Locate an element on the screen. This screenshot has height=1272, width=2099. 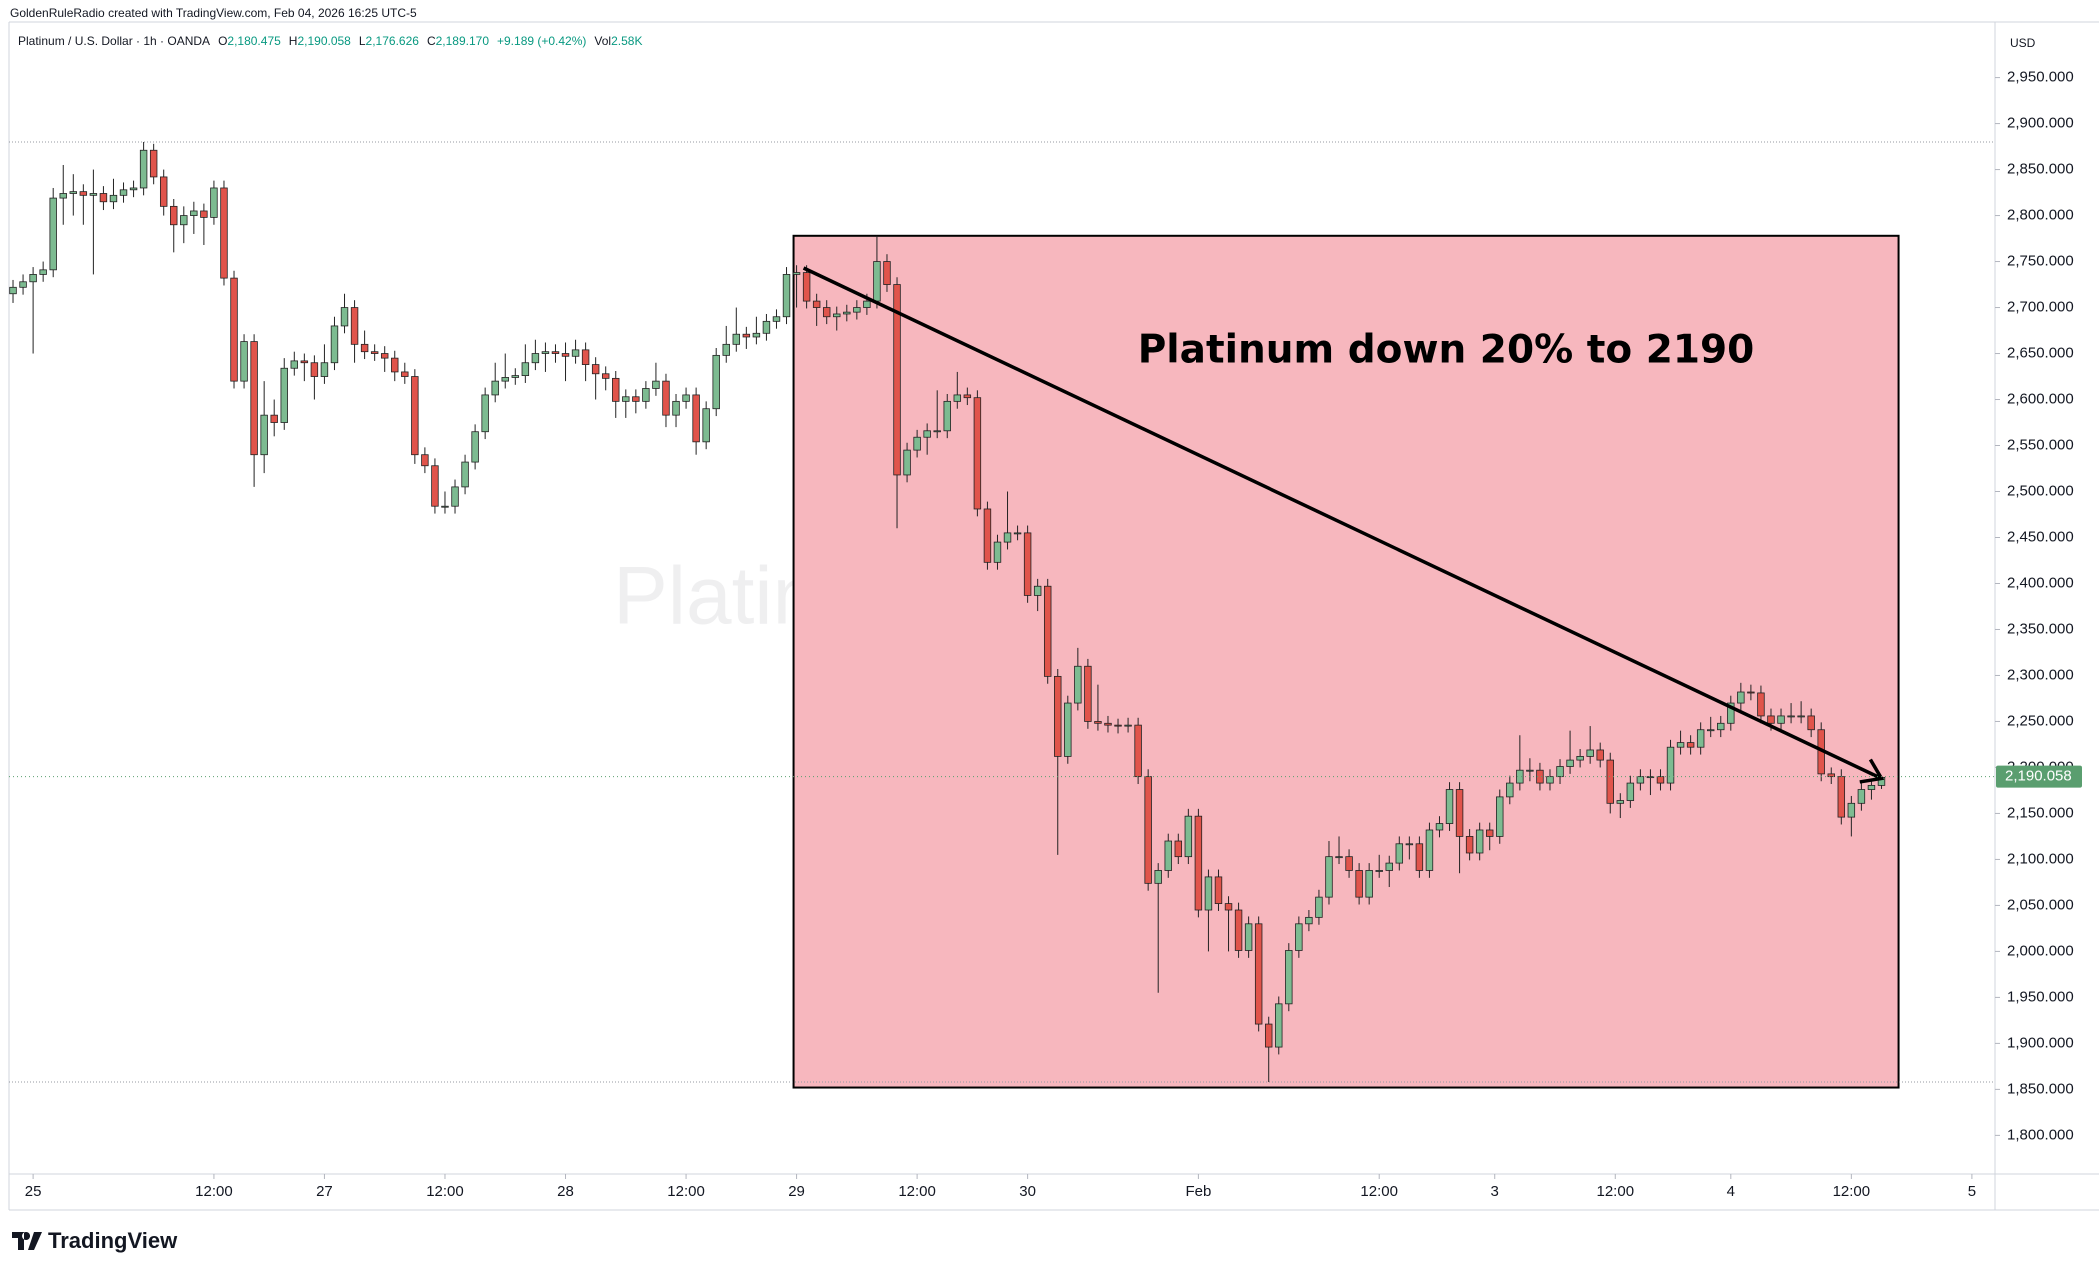
legend-value: +9.189 (+0.42%) is located at coordinates (542, 41).